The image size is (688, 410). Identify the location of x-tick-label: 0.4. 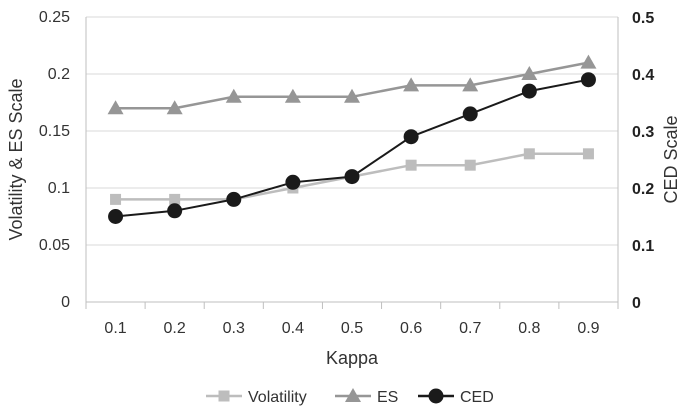
(293, 328).